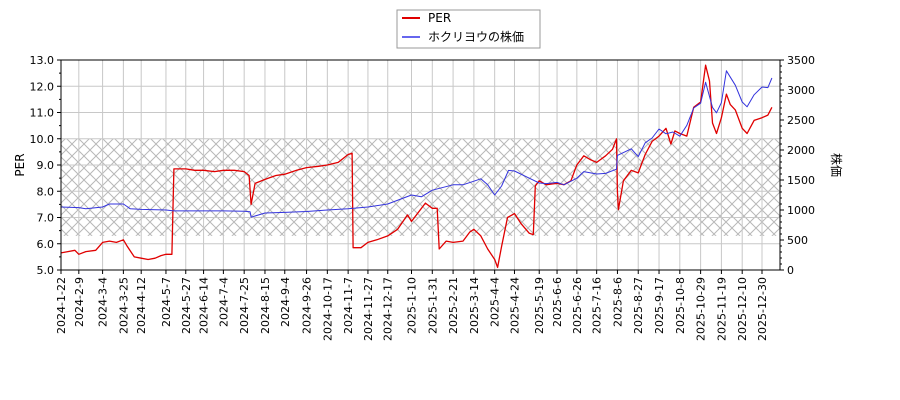 Image resolution: width=900 pixels, height=400 pixels. What do you see at coordinates (46, 244) in the screenshot?
I see `y-tick-label: 6.0` at bounding box center [46, 244].